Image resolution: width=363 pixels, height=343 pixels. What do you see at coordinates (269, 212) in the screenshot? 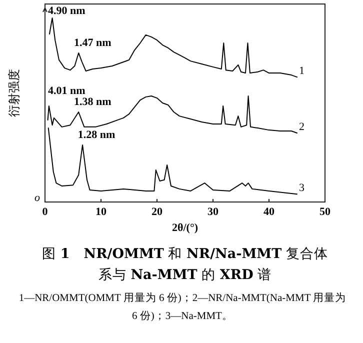
I see `x-tick-label: 40` at bounding box center [269, 212].